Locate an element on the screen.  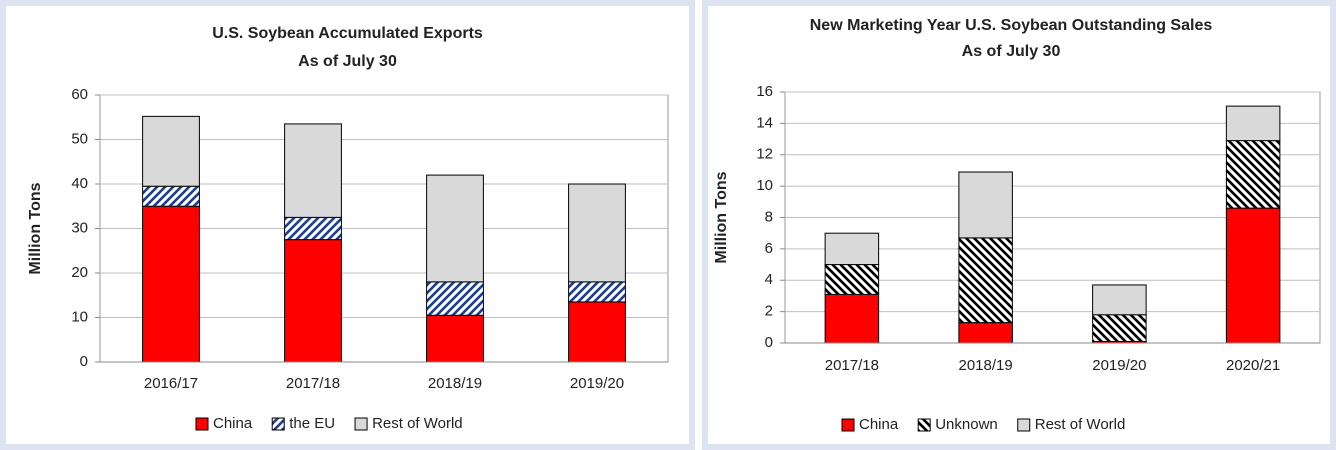
y-tick-label: 50 is located at coordinates (79, 138).